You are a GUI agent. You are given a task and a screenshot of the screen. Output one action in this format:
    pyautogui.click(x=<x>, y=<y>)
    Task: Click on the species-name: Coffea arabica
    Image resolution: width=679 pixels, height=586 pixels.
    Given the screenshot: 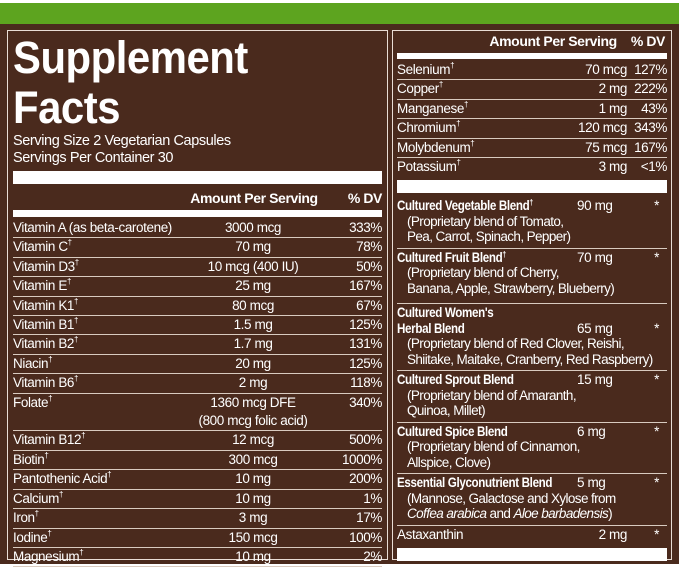 What is the action you would take?
    pyautogui.click(x=447, y=514)
    